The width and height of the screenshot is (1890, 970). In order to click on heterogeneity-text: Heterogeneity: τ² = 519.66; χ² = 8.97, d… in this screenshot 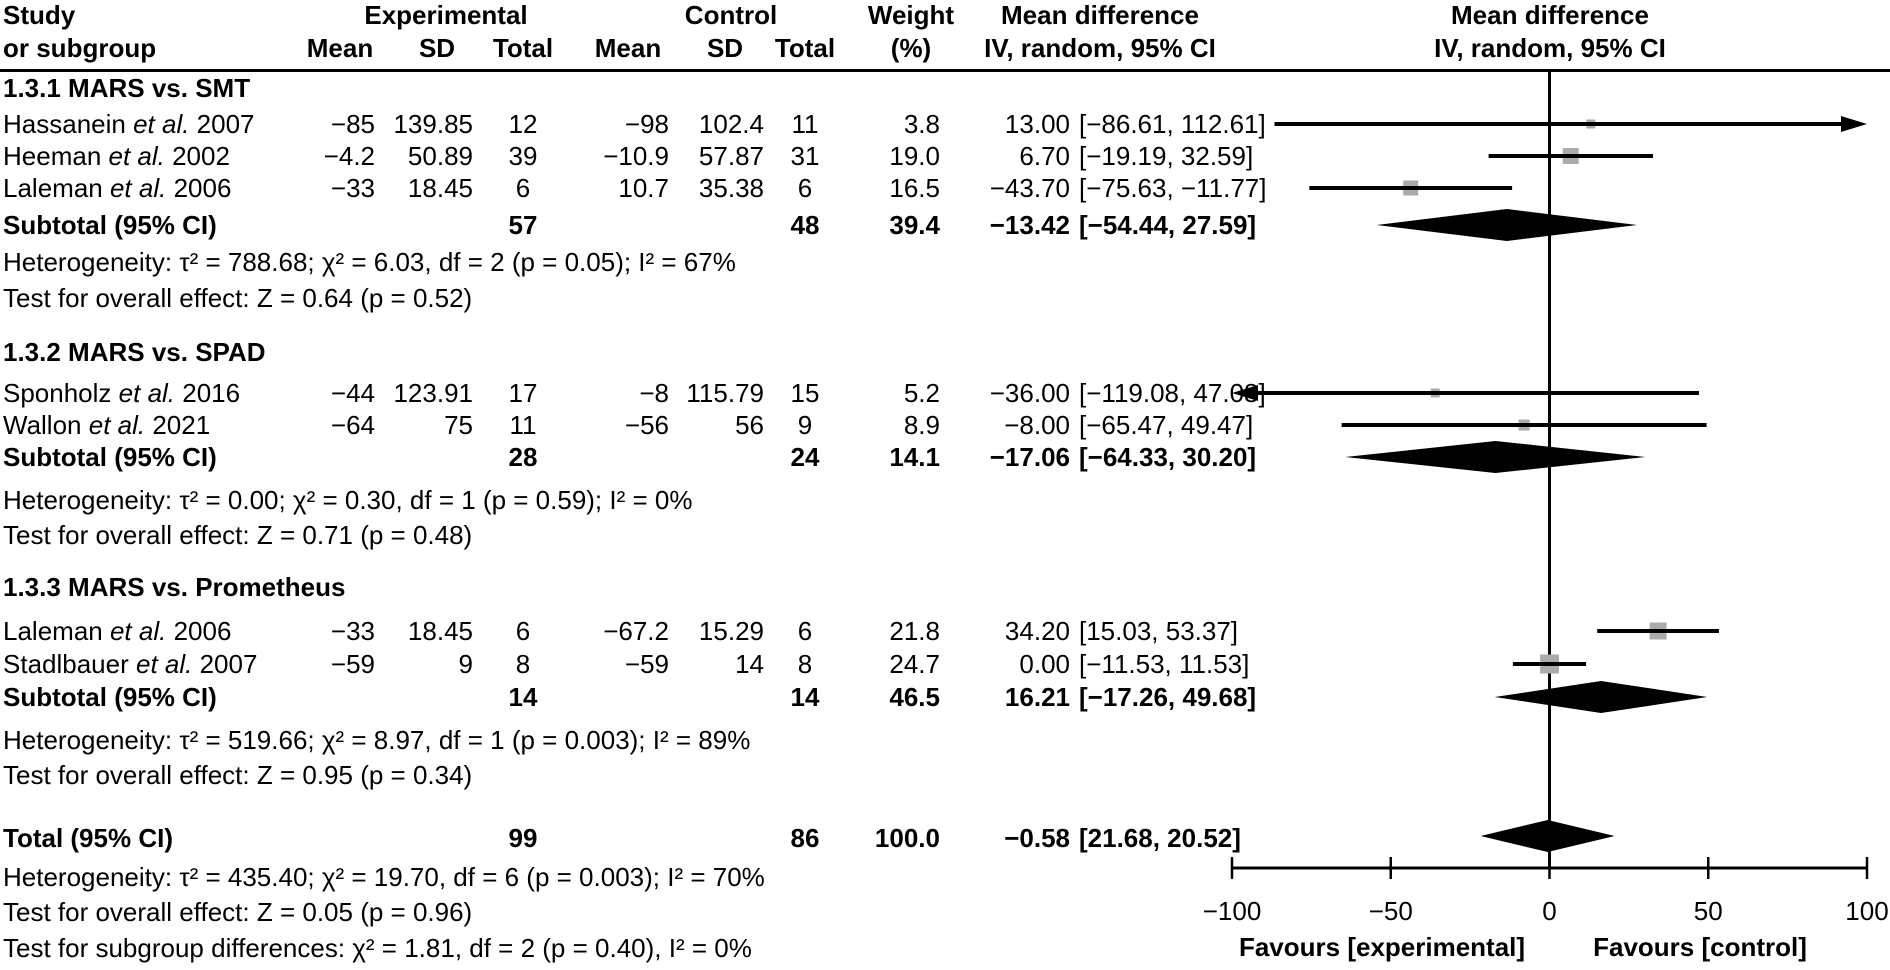, I will do `click(377, 740)`.